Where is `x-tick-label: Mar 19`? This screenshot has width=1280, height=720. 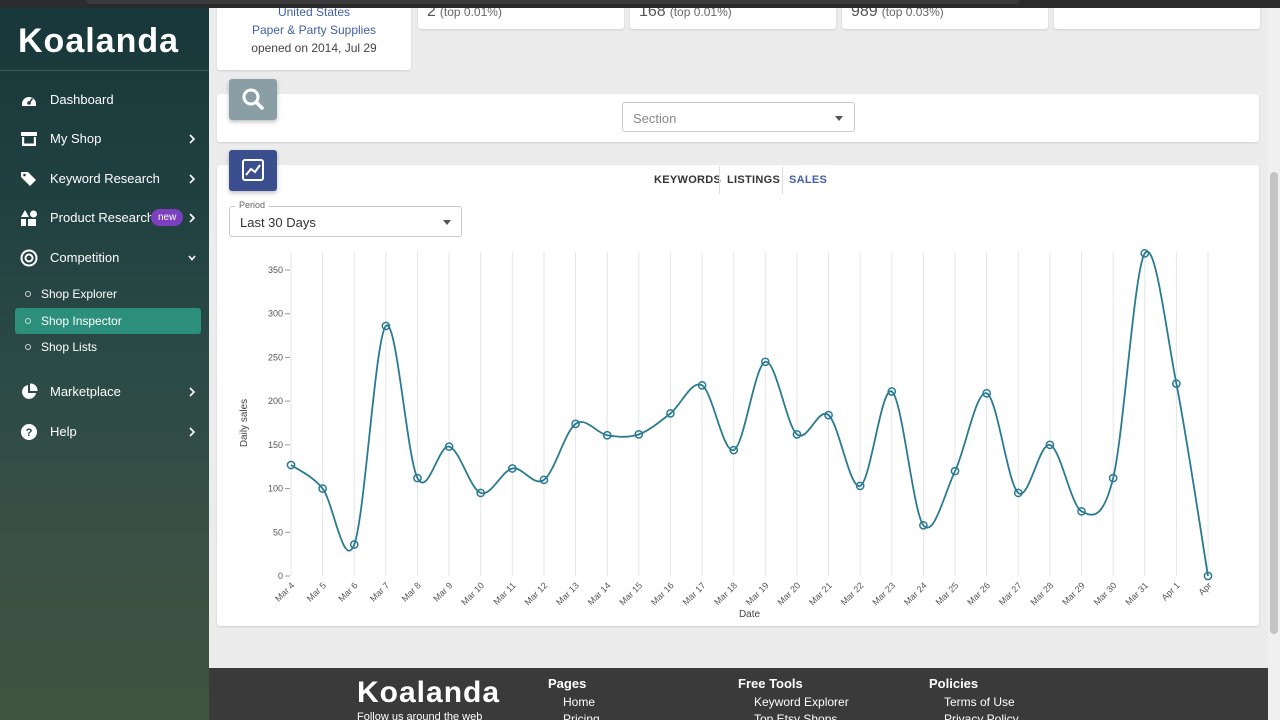
x-tick-label: Mar 19 is located at coordinates (757, 593).